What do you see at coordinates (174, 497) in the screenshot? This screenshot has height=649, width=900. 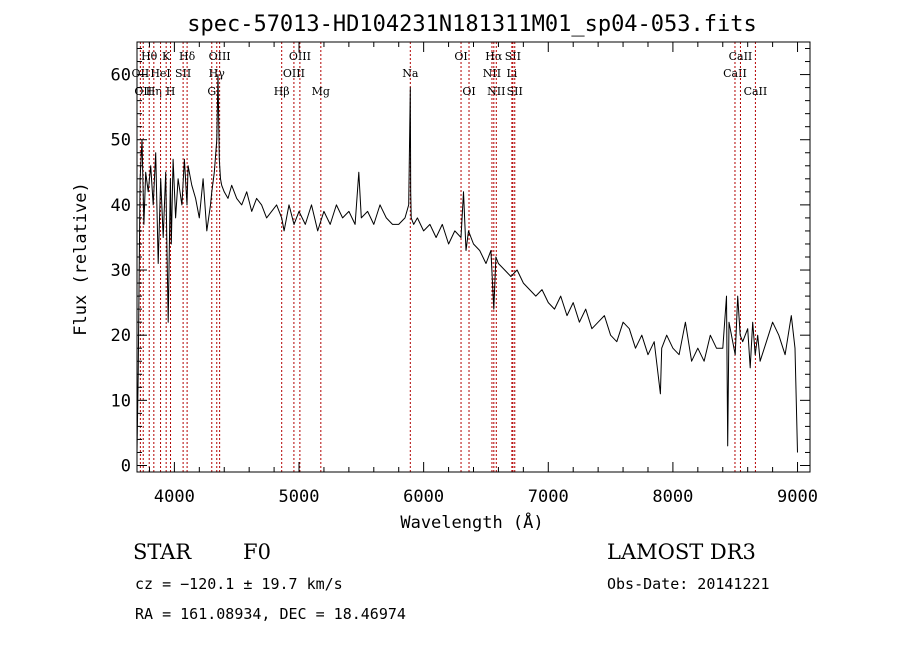 I see `x-tick-label: 4000` at bounding box center [174, 497].